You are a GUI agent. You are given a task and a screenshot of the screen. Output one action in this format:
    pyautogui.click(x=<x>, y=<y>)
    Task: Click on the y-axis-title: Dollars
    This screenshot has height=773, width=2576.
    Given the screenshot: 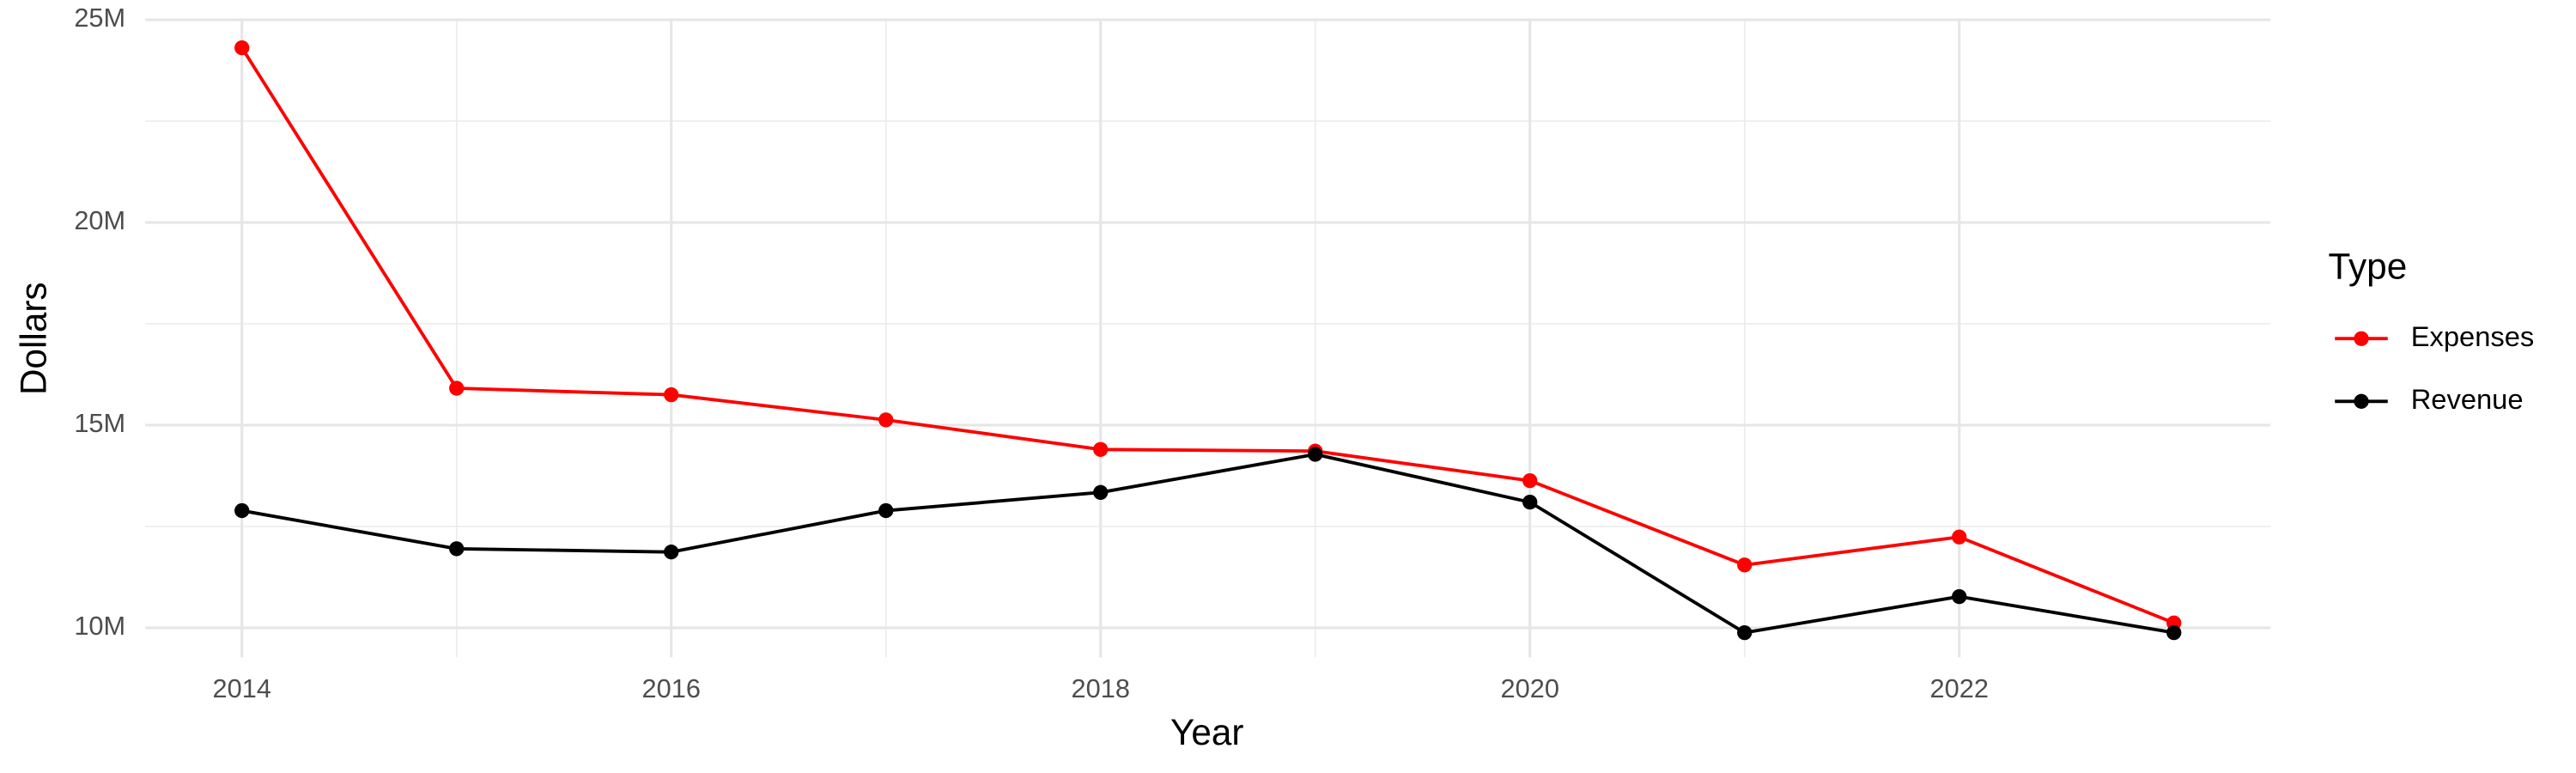 What is the action you would take?
    pyautogui.click(x=33, y=338)
    